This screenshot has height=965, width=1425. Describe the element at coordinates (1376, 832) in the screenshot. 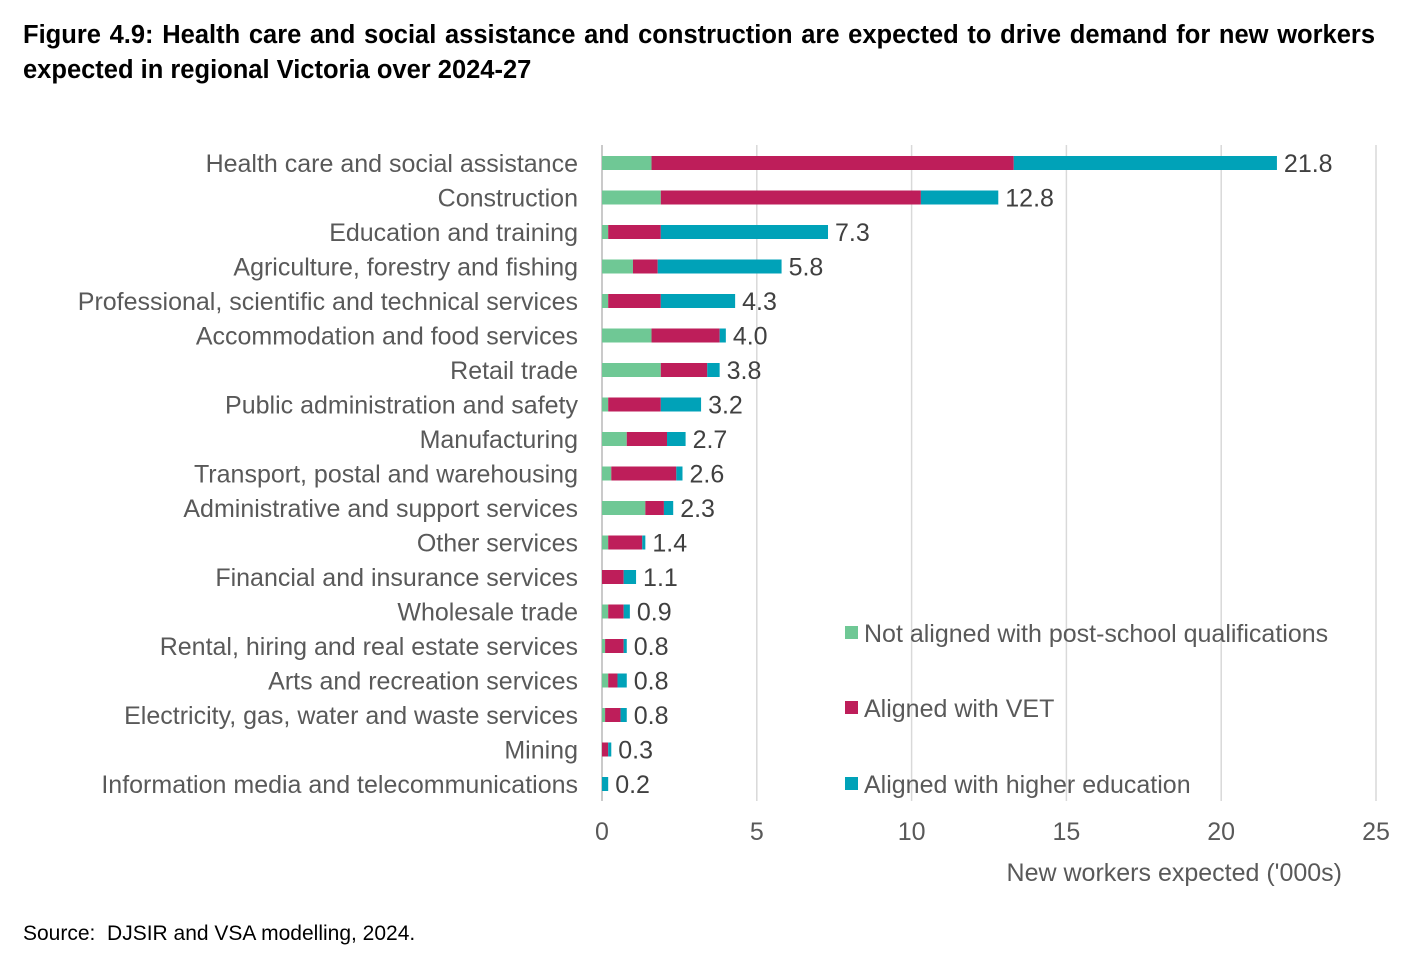

I see `x-tick-label: 25` at that location.